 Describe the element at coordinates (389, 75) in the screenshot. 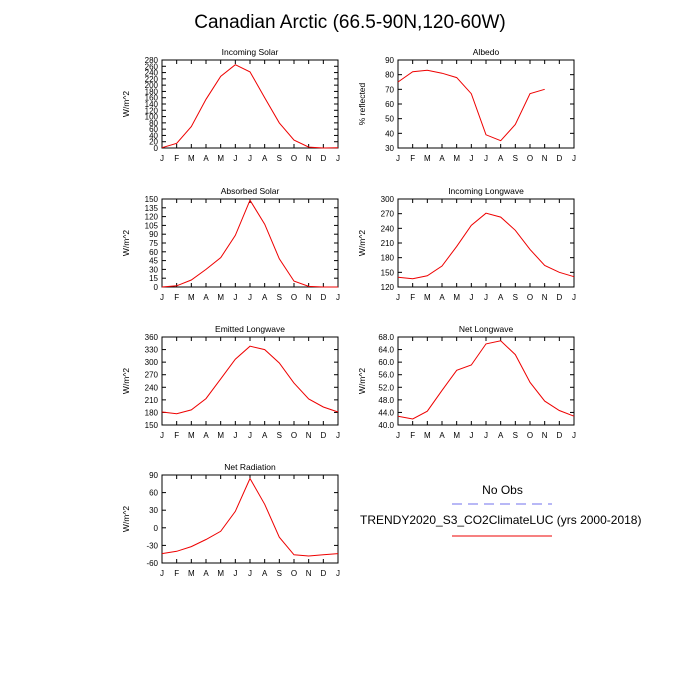

I see `albedo-y-tick-label: 80` at that location.